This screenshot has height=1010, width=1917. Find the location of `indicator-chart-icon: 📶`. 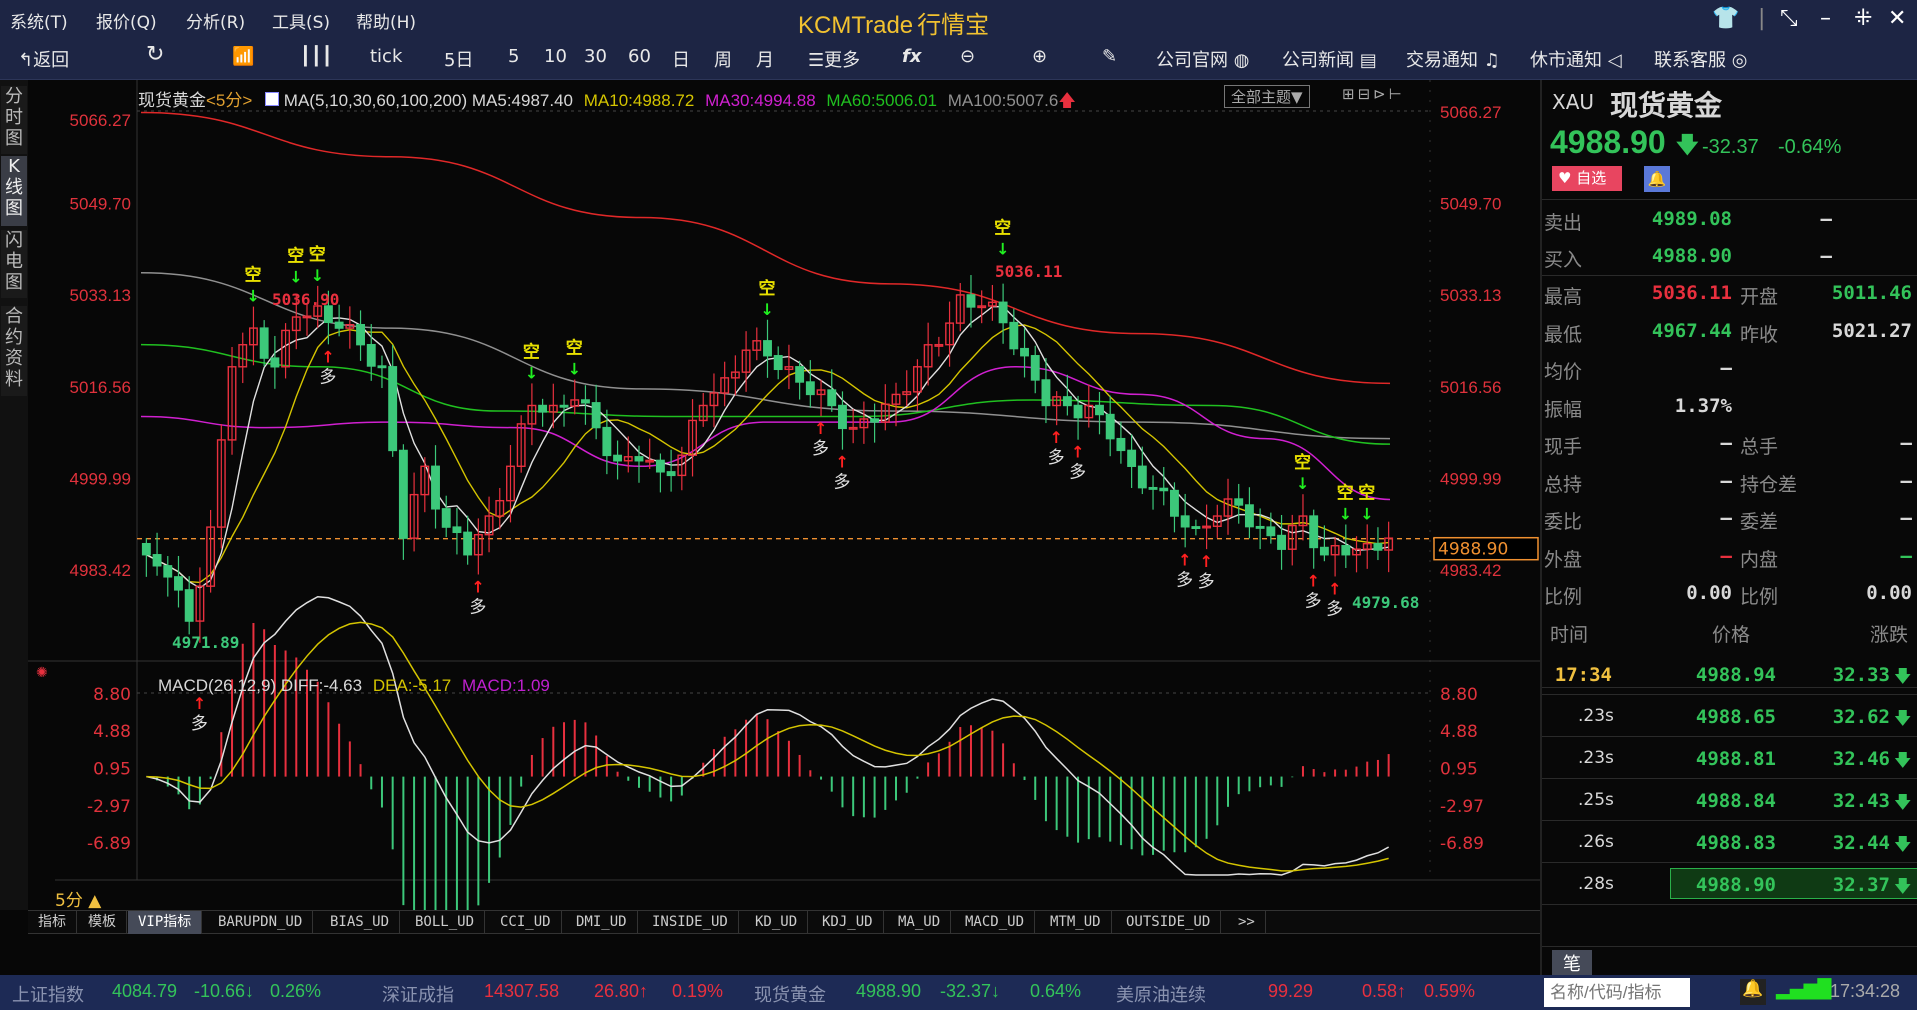

indicator-chart-icon: 📶 is located at coordinates (243, 56).